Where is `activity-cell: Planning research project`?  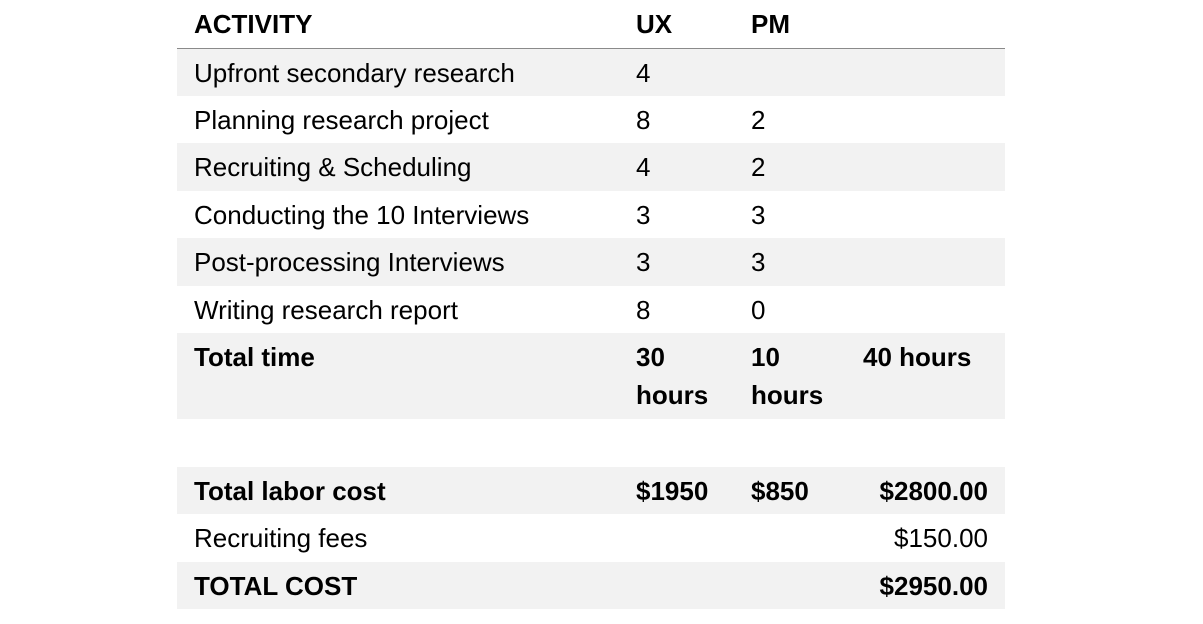 activity-cell: Planning research project is located at coordinates (341, 119).